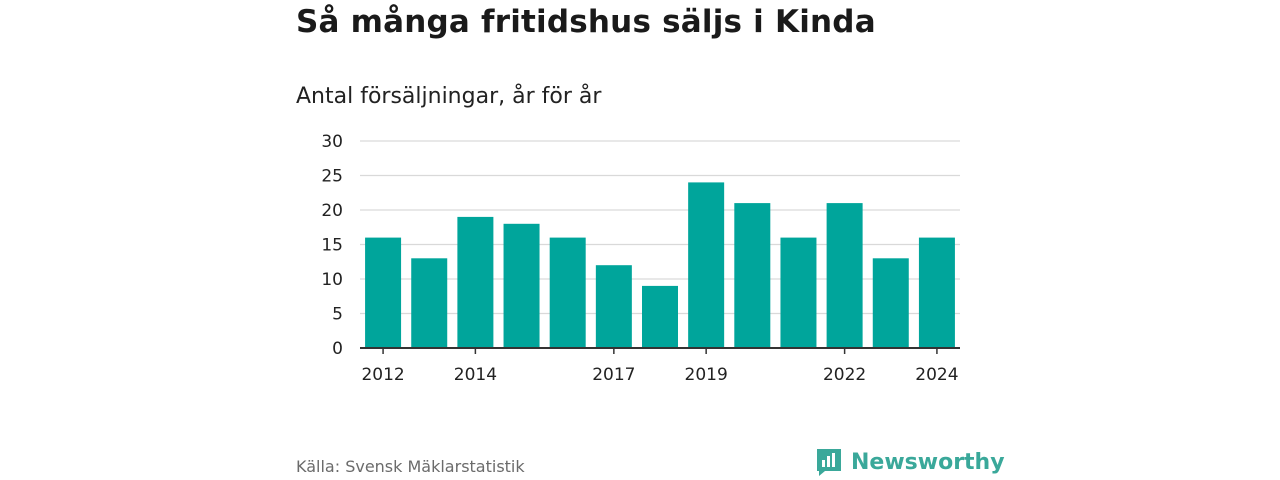 Image resolution: width=1280 pixels, height=480 pixels. I want to click on y-tick-label: 25, so click(332, 177).